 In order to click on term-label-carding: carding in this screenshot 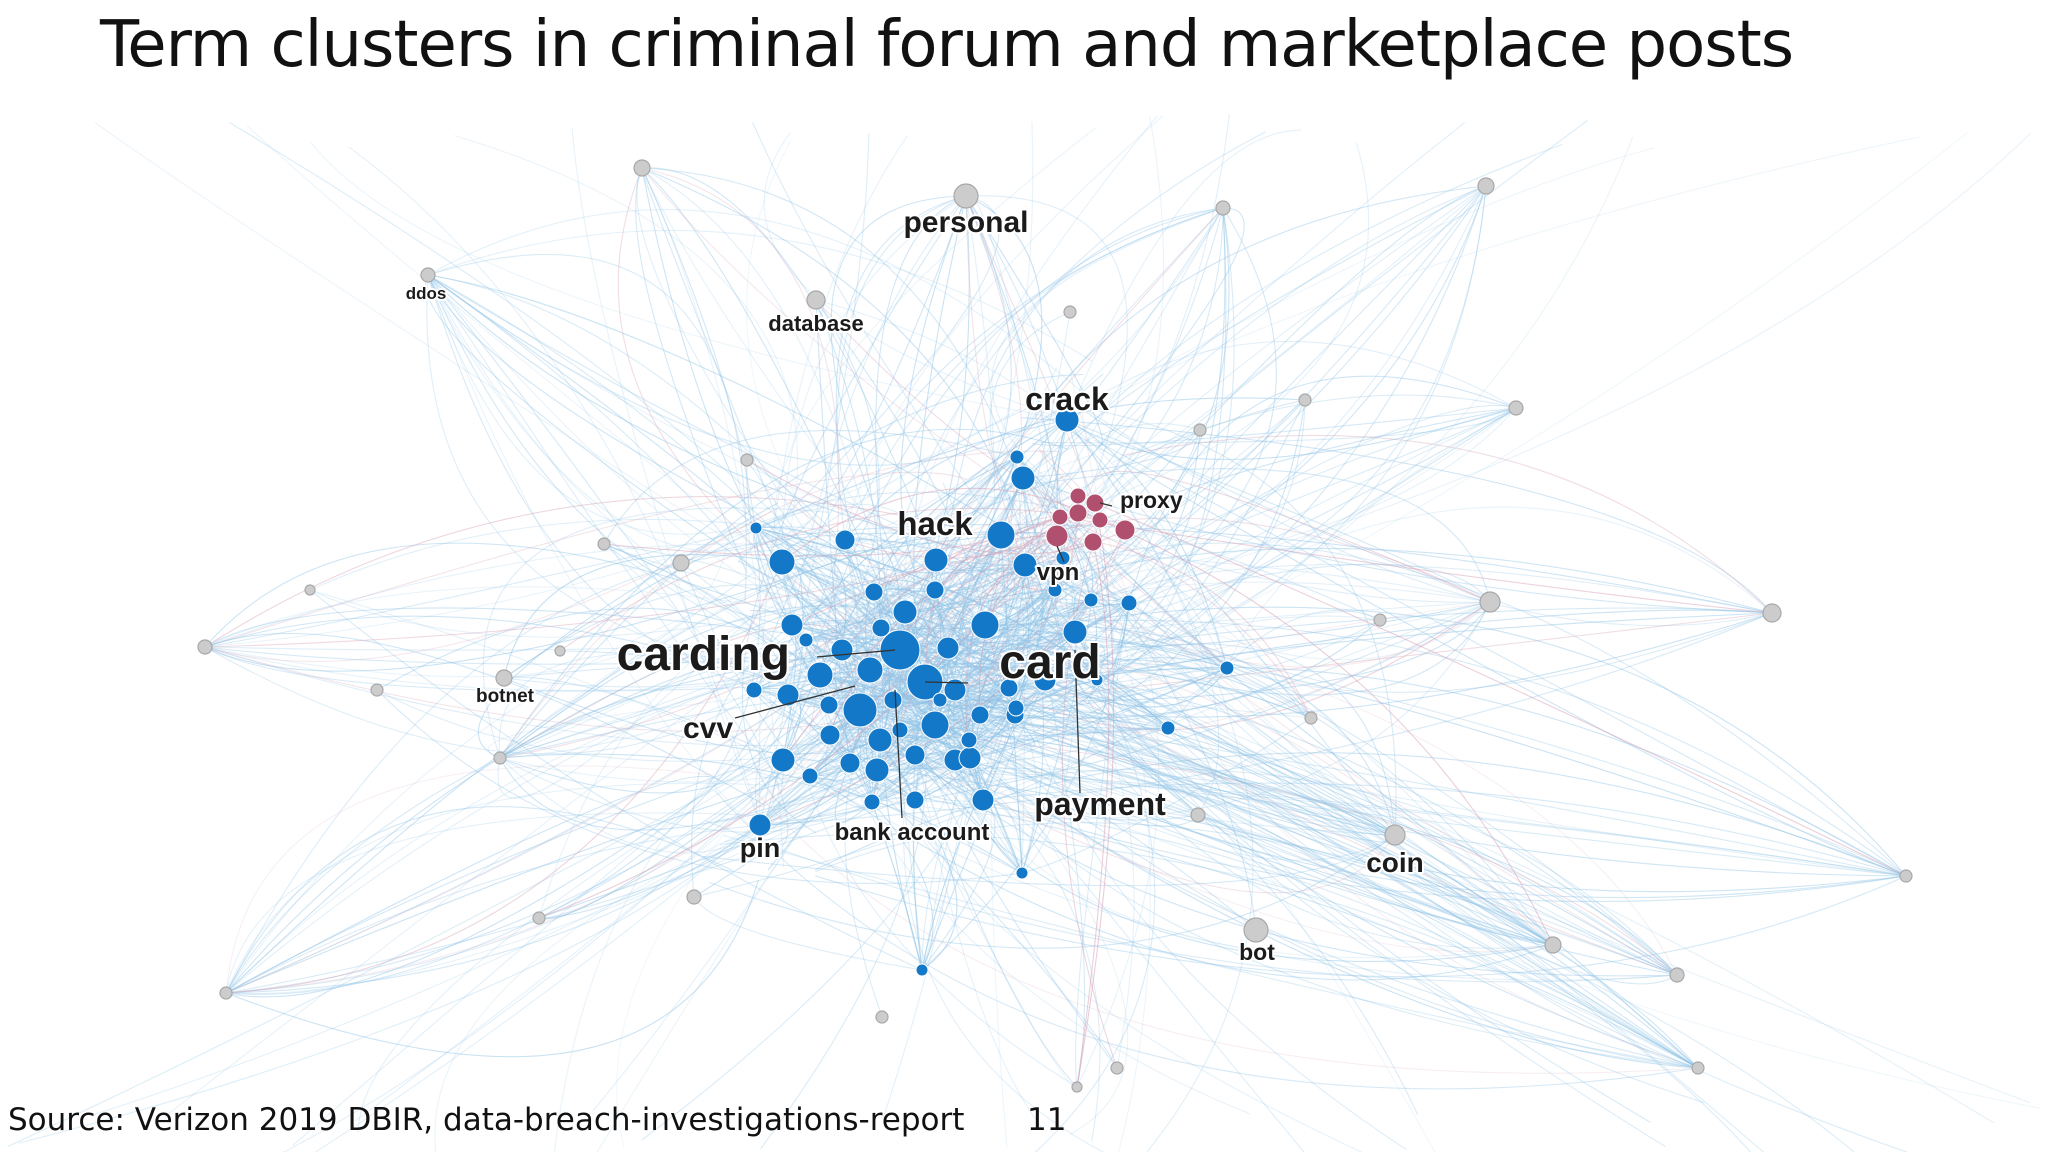, I will do `click(703, 654)`.